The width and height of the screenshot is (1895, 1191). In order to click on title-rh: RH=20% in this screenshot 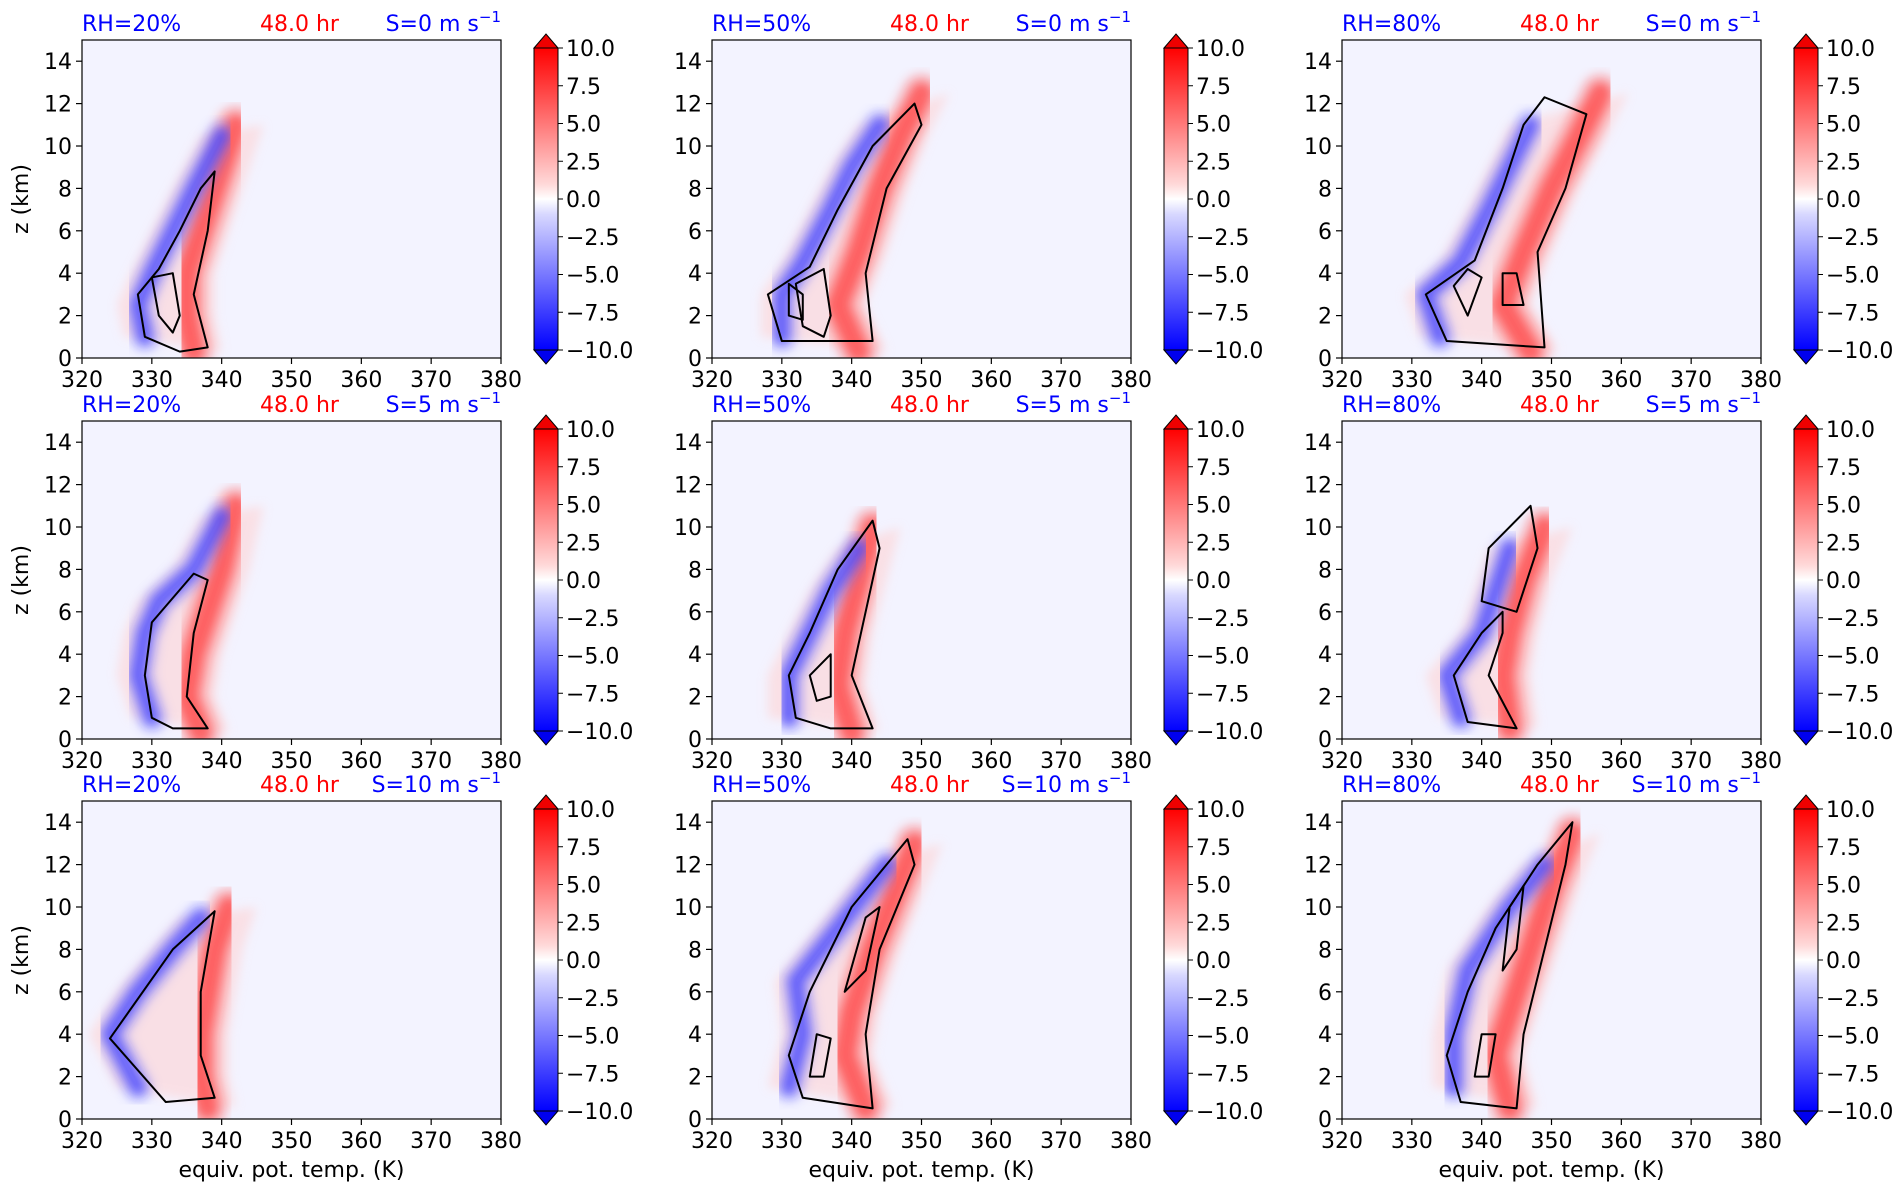, I will do `click(131, 785)`.